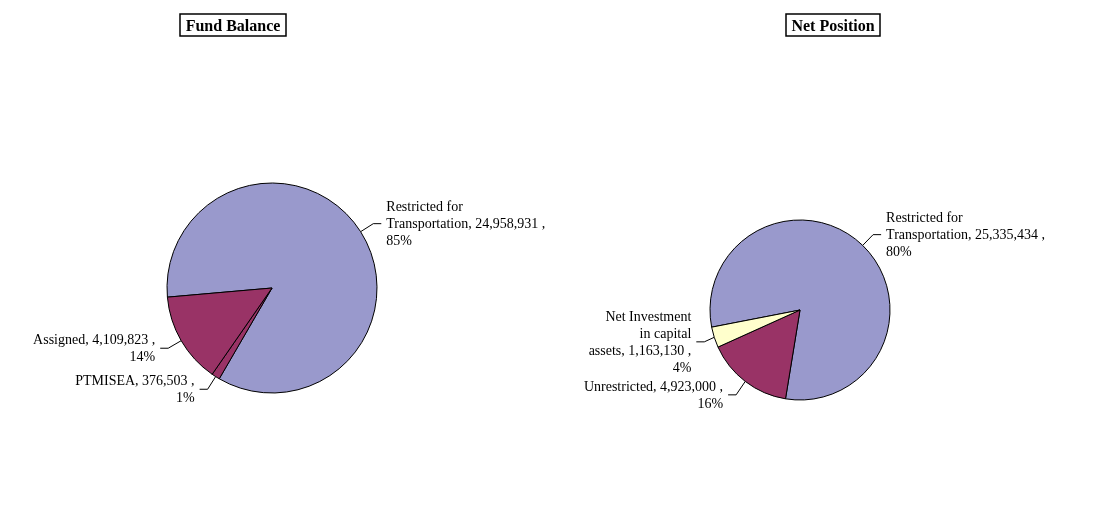  I want to click on slice-label: PTMISEA, 376,503 , 1%, so click(135, 389).